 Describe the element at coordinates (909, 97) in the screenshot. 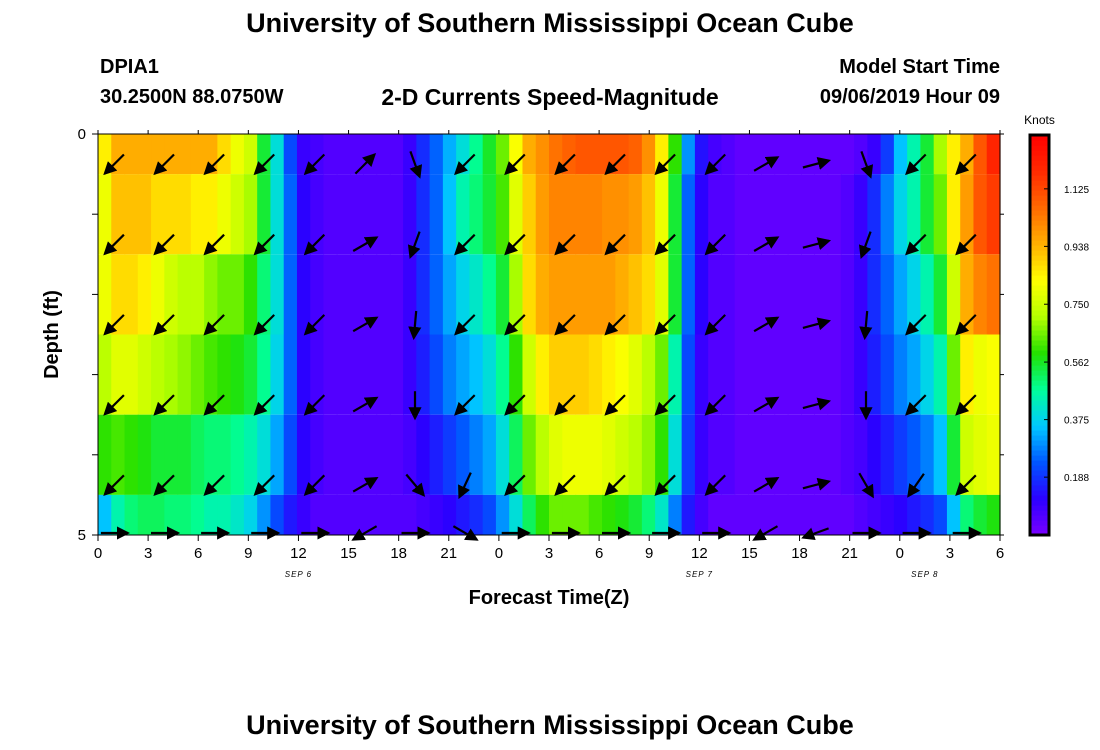

I see `model-start-value: 09/06/2019 Hour 09` at that location.